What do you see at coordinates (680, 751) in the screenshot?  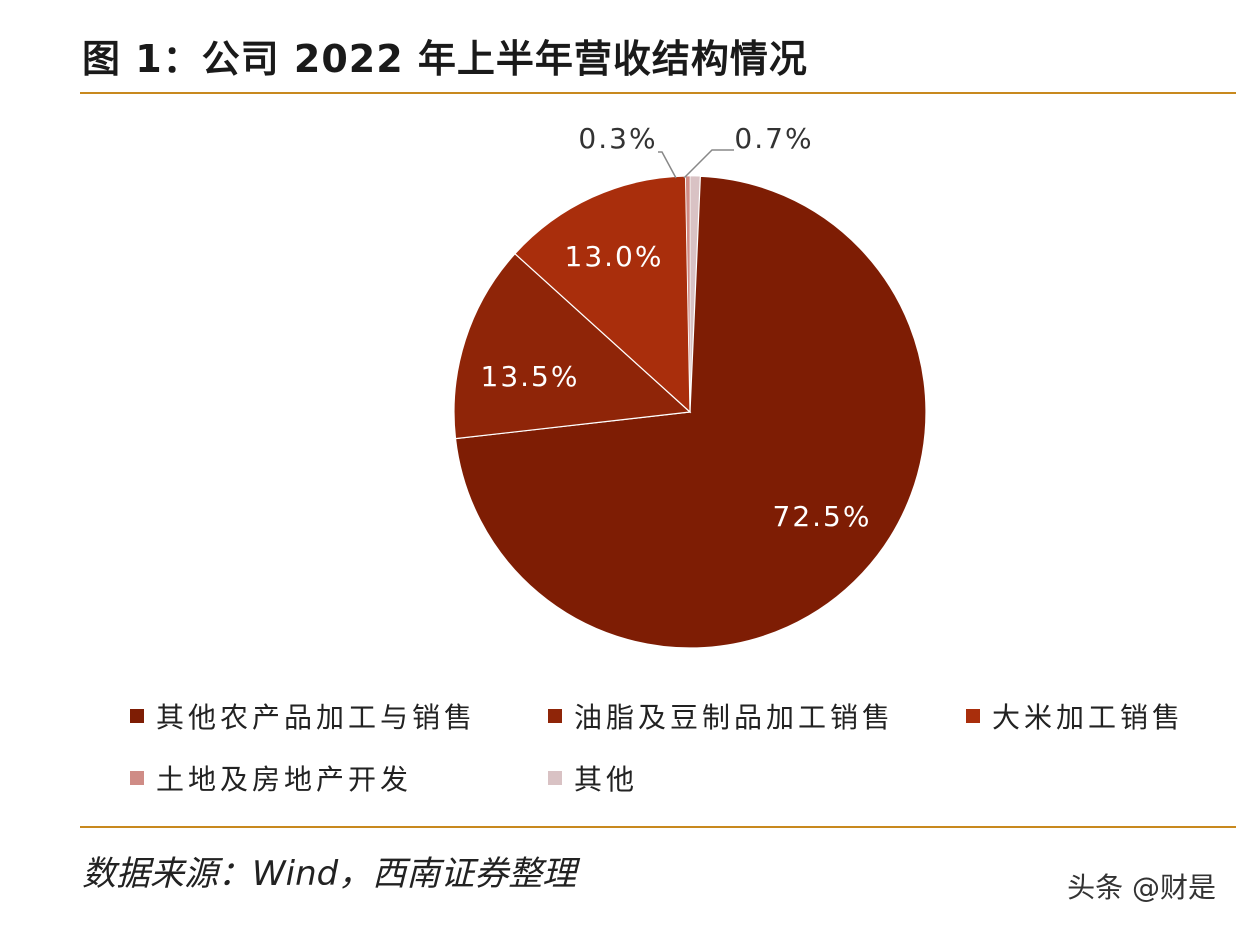 I see `legend: 其他农产品加工与销售 油脂及豆制品加工销售 大米加工销售土地及房地产开发 其他` at bounding box center [680, 751].